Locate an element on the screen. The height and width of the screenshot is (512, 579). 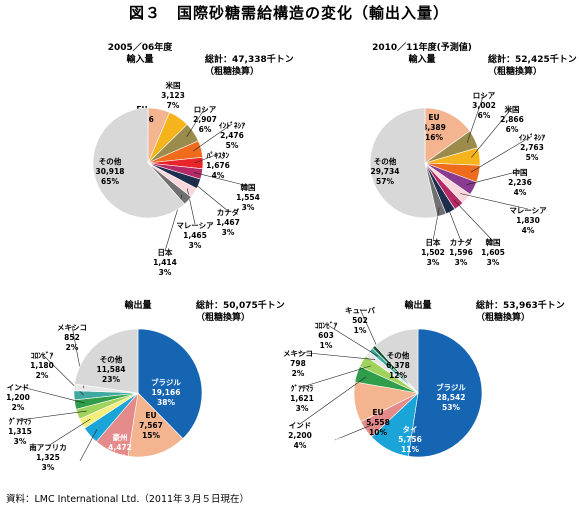
label-pct-3-4: 4% is located at coordinates (300, 445).